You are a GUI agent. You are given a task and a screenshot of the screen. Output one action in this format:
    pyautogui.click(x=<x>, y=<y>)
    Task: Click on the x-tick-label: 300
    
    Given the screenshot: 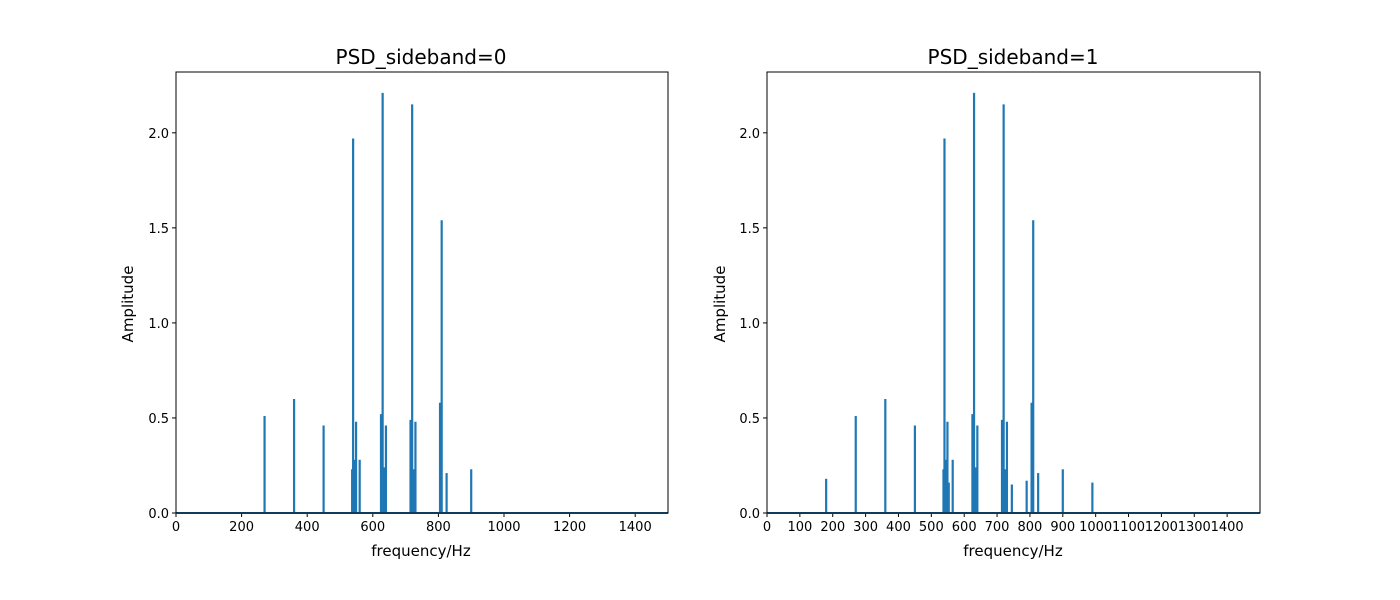 What is the action you would take?
    pyautogui.click(x=865, y=527)
    